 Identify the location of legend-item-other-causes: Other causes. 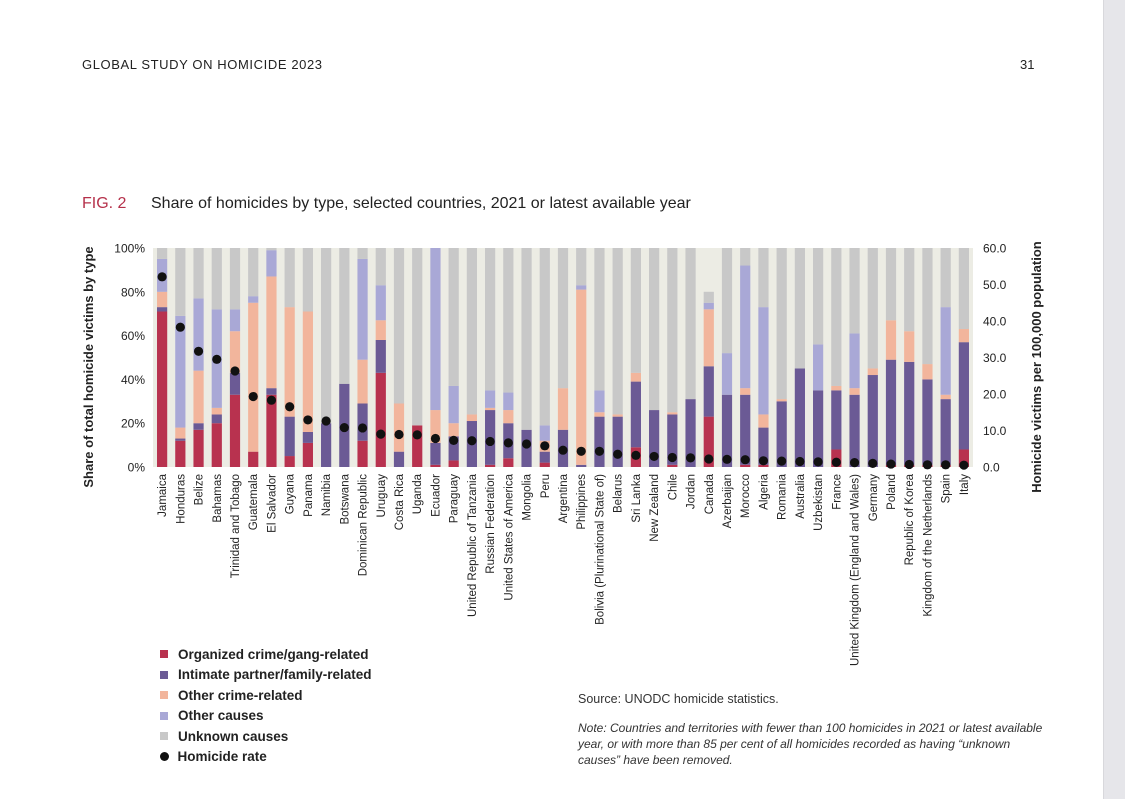
(266, 716).